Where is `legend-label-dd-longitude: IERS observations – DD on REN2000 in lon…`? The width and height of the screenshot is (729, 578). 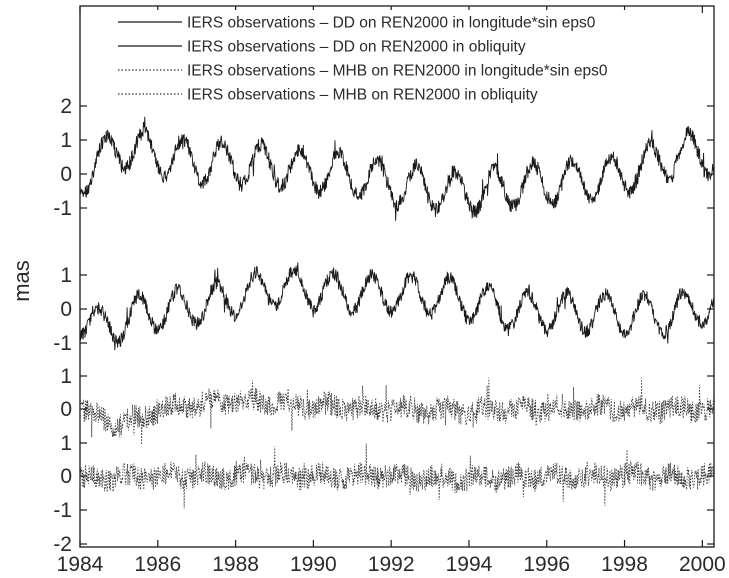 legend-label-dd-longitude: IERS observations – DD on REN2000 in lon… is located at coordinates (391, 23).